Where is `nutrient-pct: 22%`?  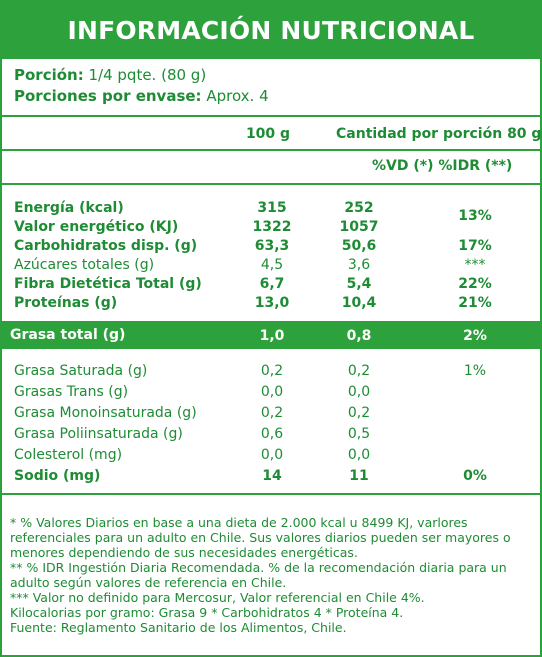 nutrient-pct: 22% is located at coordinates (475, 284).